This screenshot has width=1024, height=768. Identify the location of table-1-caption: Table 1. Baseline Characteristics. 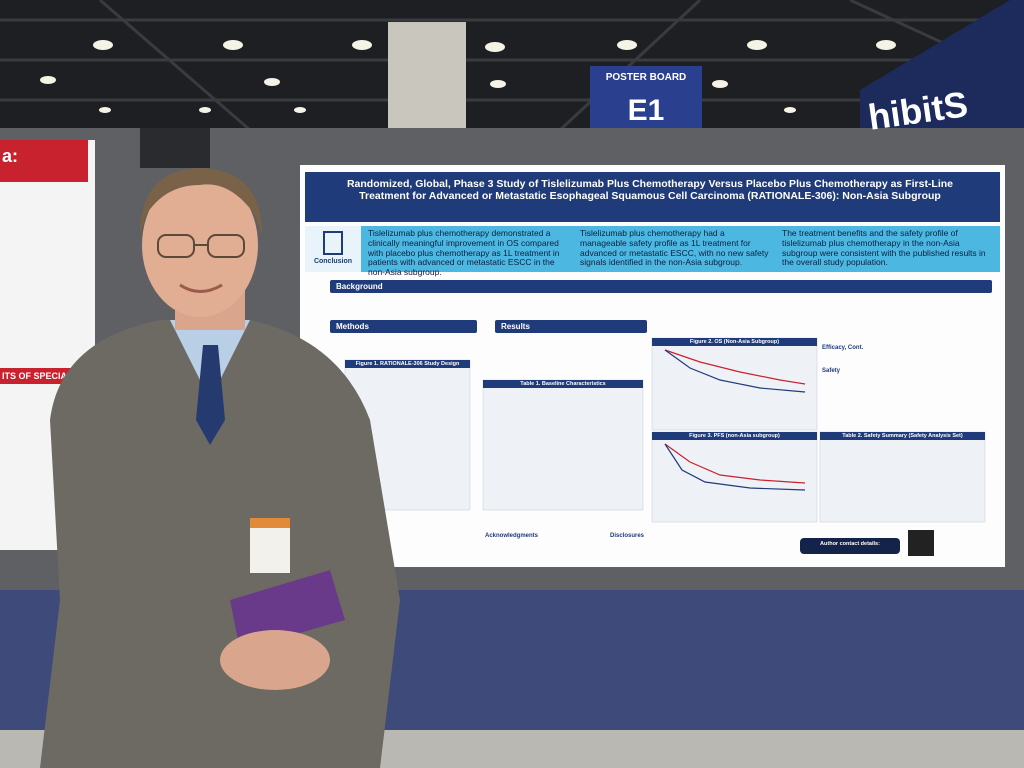
(563, 384).